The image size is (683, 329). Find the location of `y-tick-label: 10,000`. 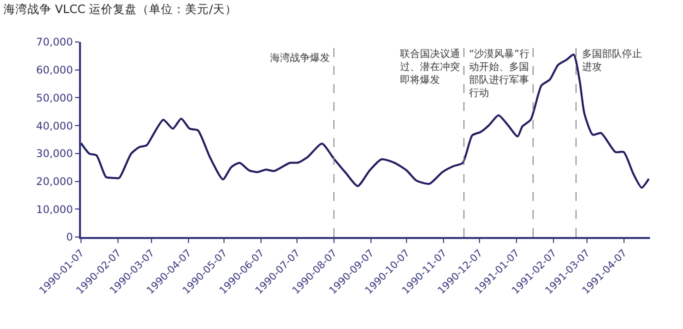

y-tick-label: 10,000 is located at coordinates (54, 210).